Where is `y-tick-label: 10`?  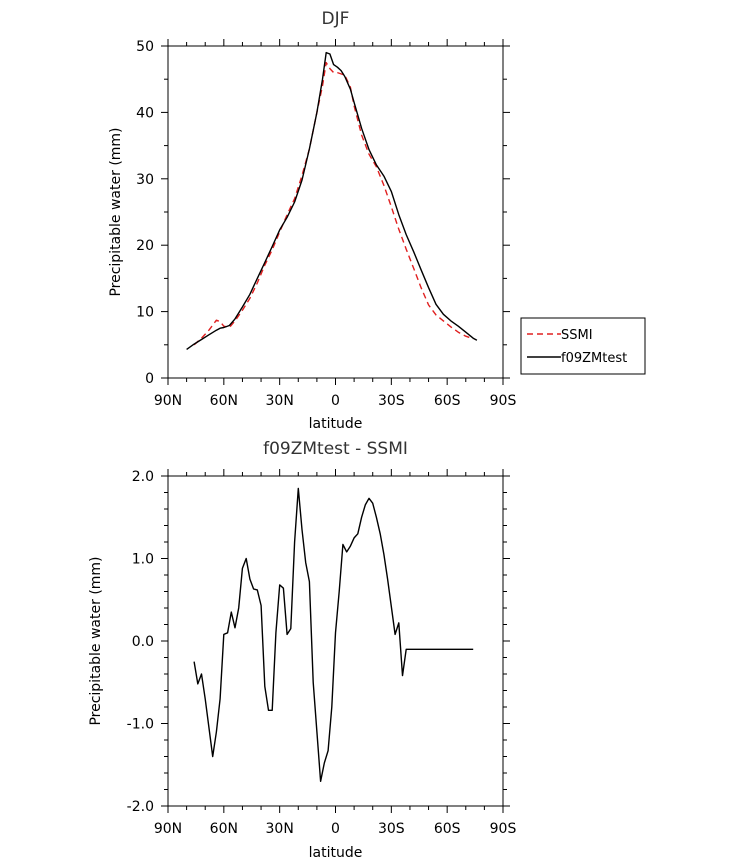 y-tick-label: 10 is located at coordinates (145, 313).